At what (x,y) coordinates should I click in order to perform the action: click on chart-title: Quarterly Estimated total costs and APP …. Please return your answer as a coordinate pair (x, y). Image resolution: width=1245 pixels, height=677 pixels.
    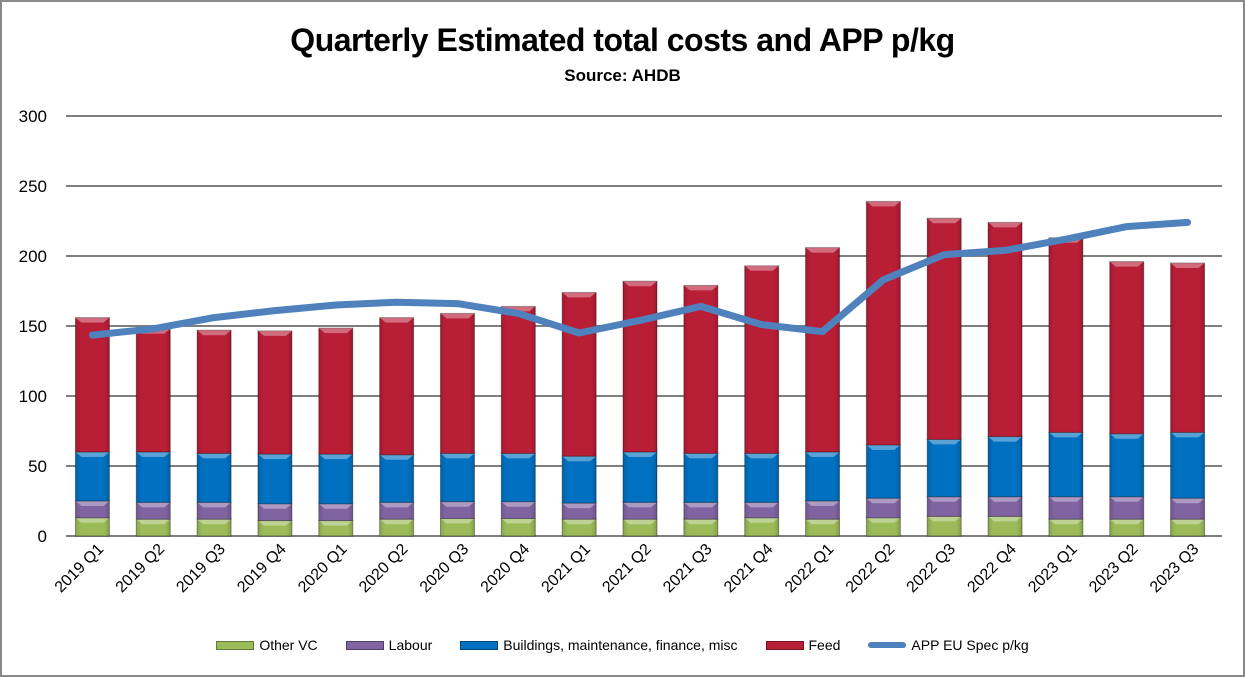
    Looking at the image, I should click on (622, 40).